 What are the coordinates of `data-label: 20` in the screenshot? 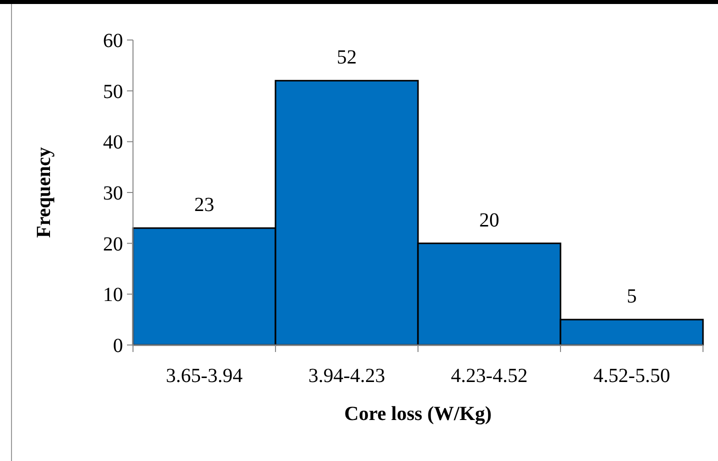 It's located at (489, 220).